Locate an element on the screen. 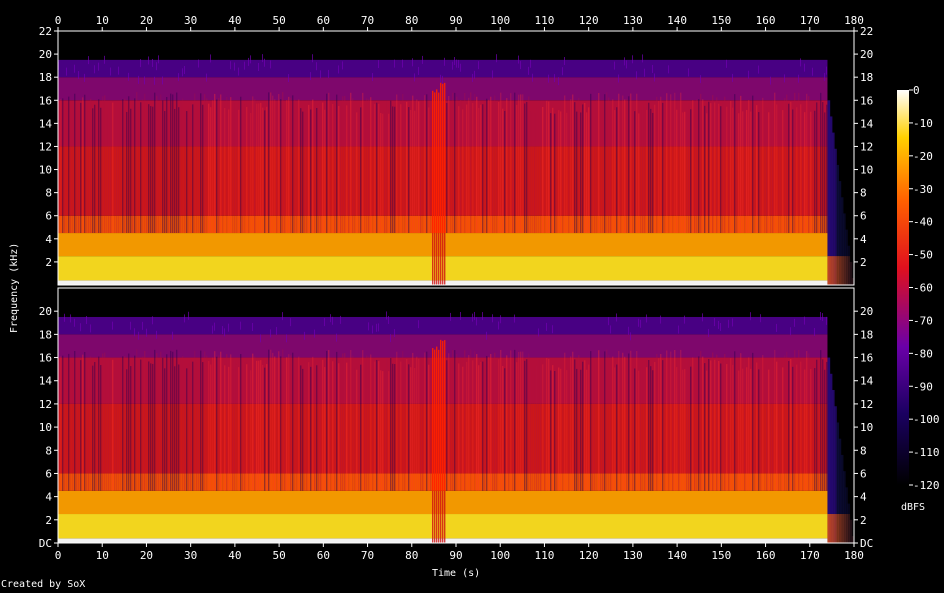 Image resolution: width=944 pixels, height=593 pixels. x-tick-label-bottom: 50 is located at coordinates (278, 555).